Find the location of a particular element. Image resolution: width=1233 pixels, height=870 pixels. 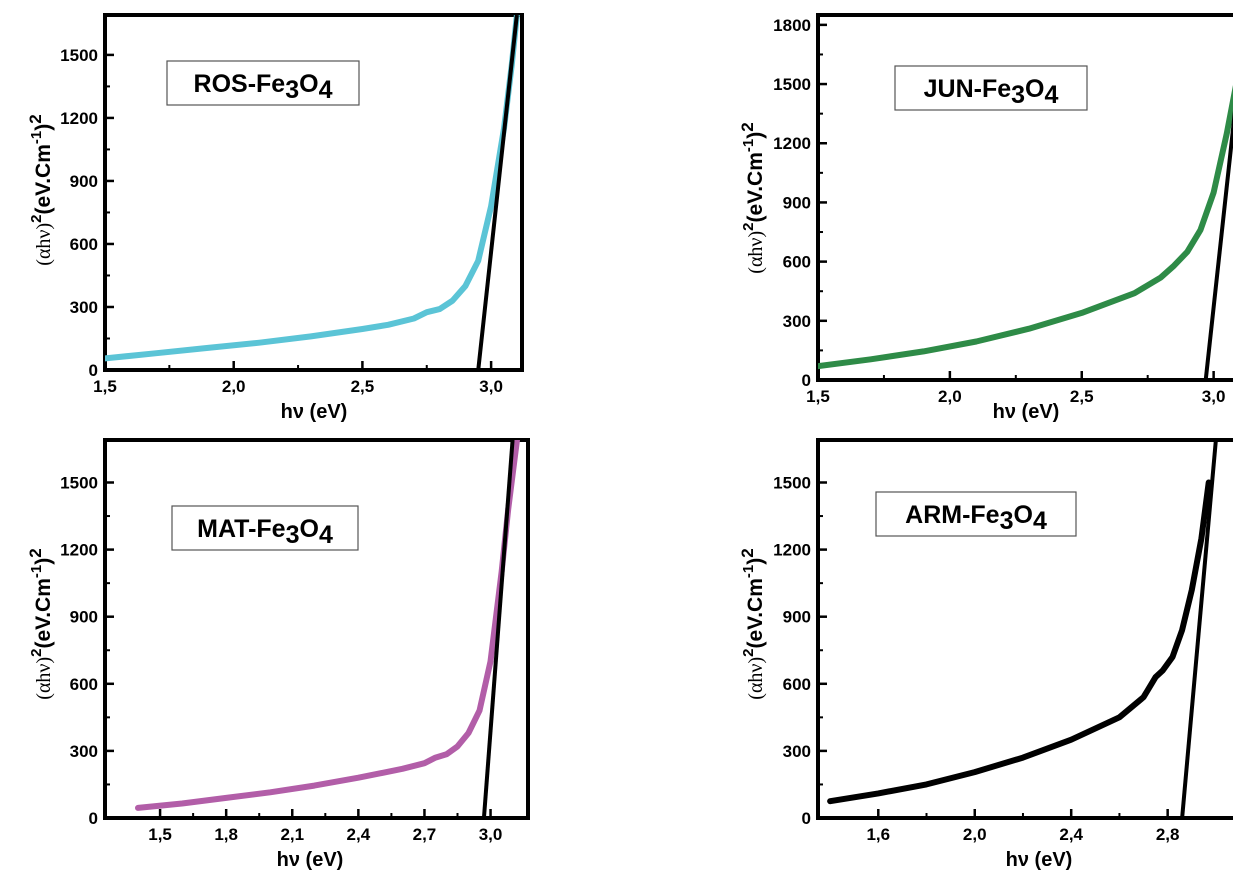

legend-base: JUN-Fe is located at coordinates (968, 89).